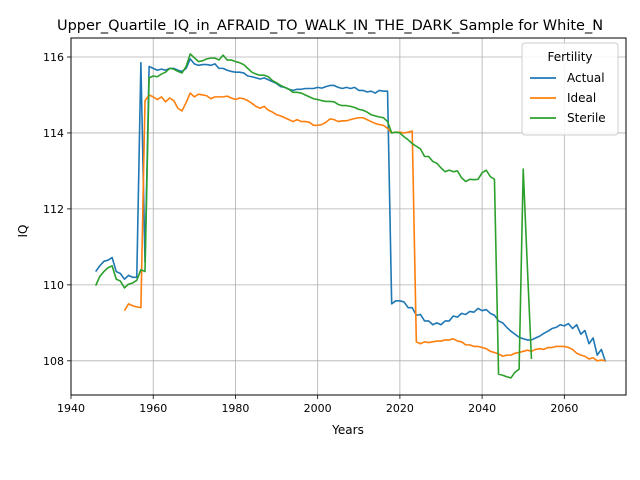  What do you see at coordinates (53, 133) in the screenshot?
I see `y-tick-label: 114` at bounding box center [53, 133].